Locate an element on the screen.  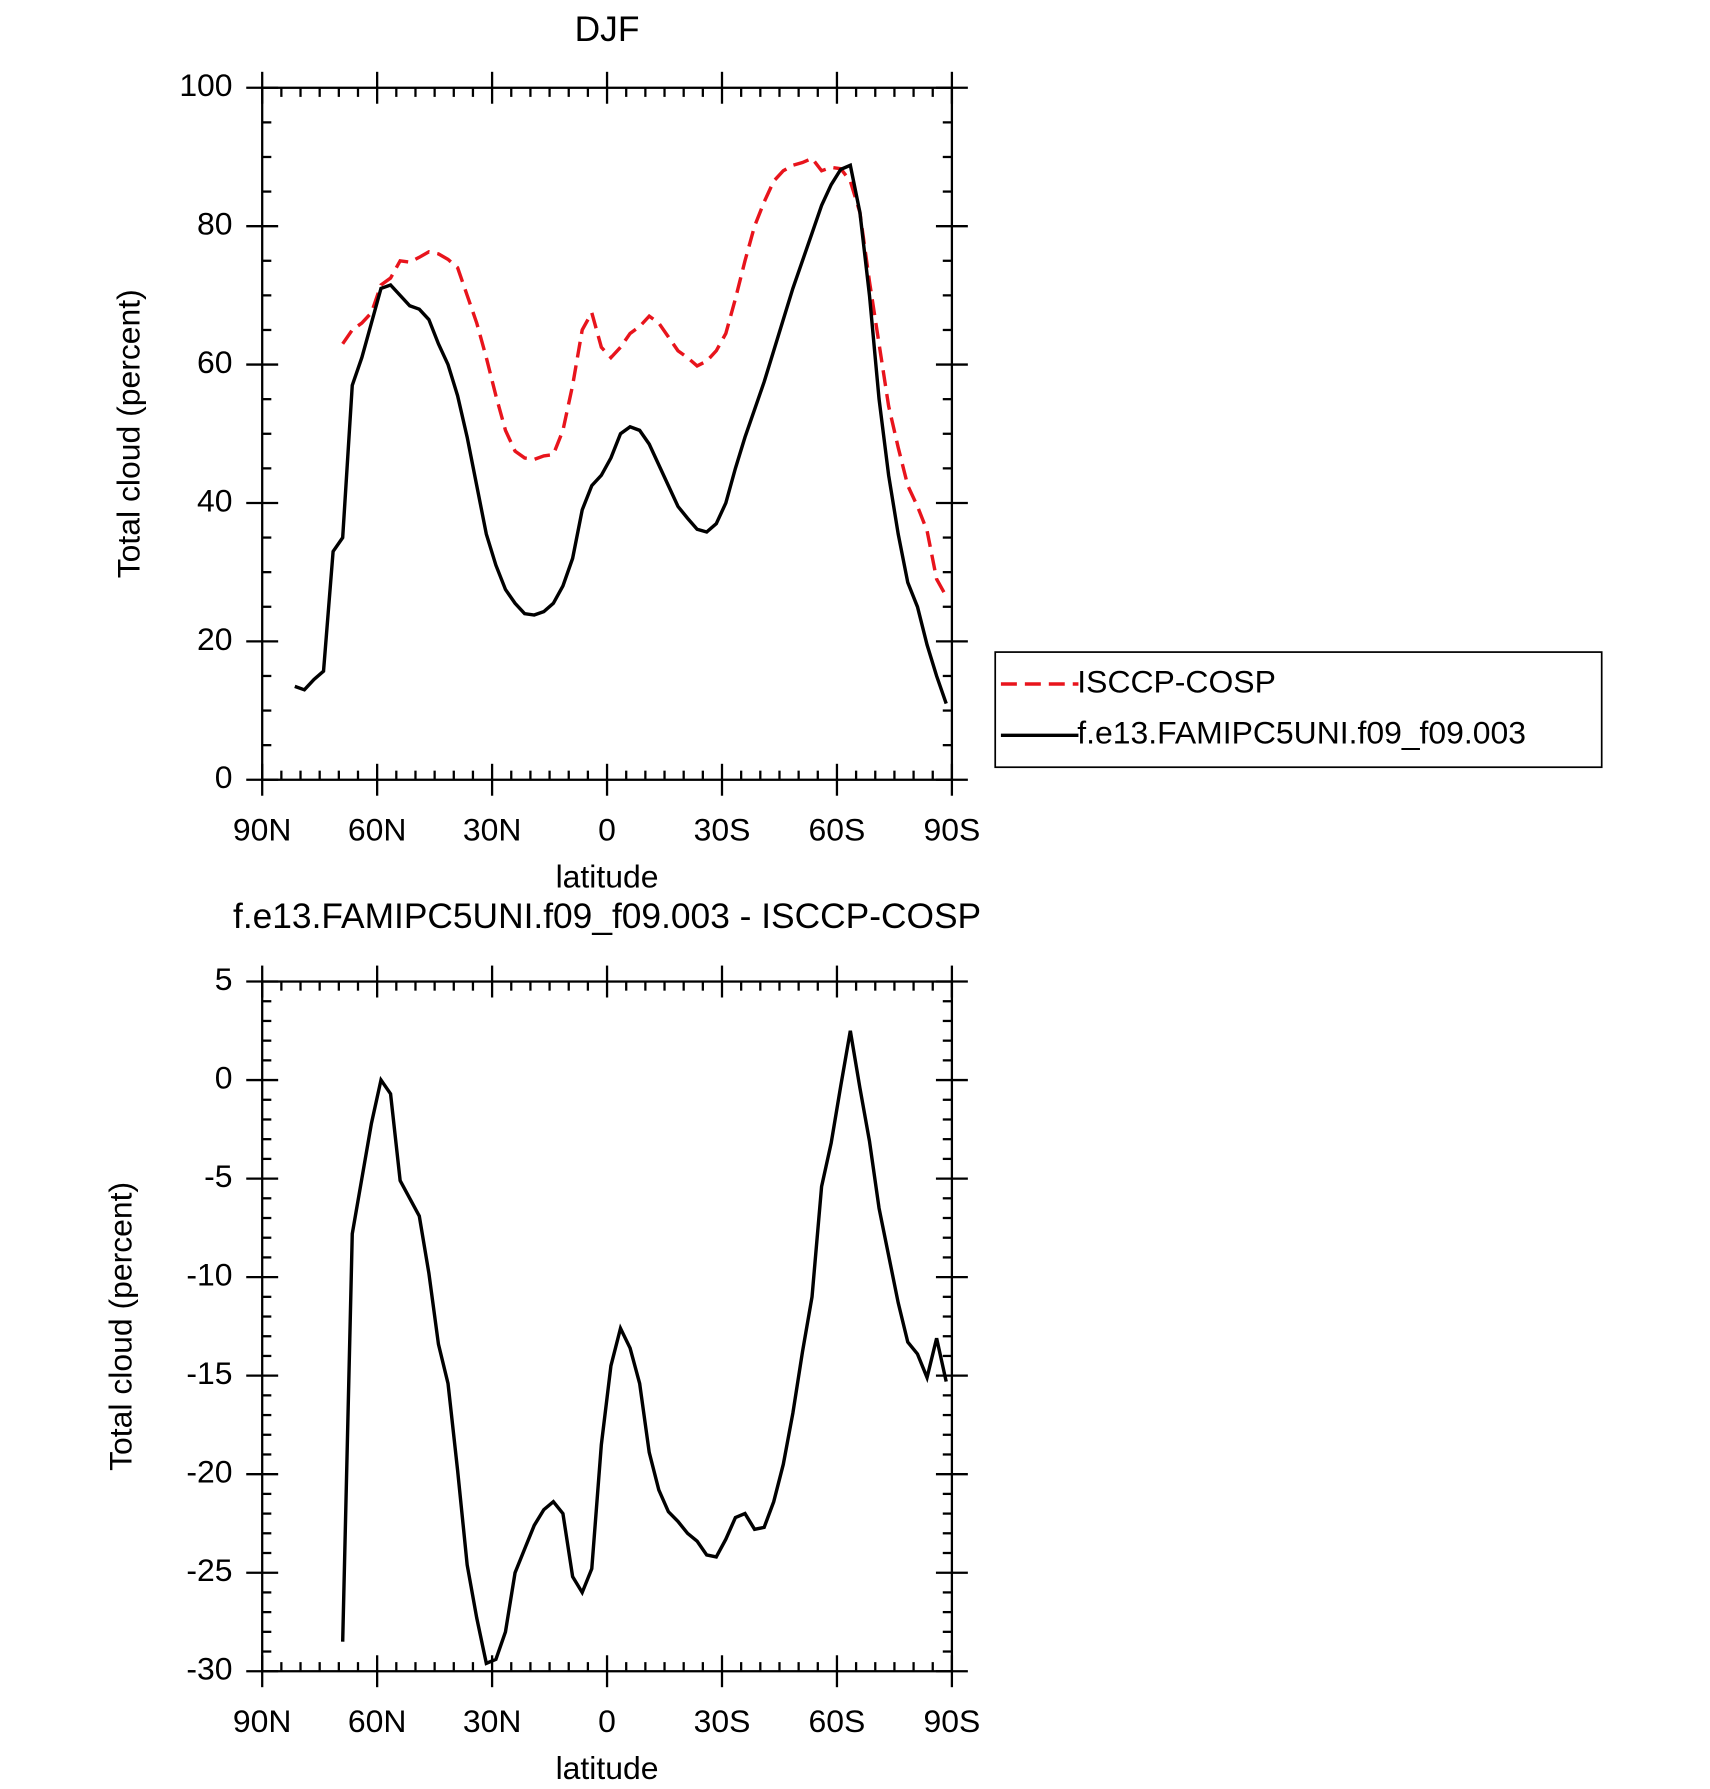
y-tick-label: -30 is located at coordinates (209, 1669).